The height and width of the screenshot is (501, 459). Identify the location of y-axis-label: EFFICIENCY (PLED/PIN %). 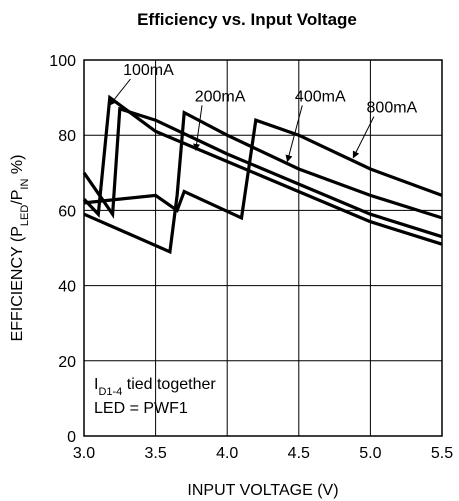
(20, 248).